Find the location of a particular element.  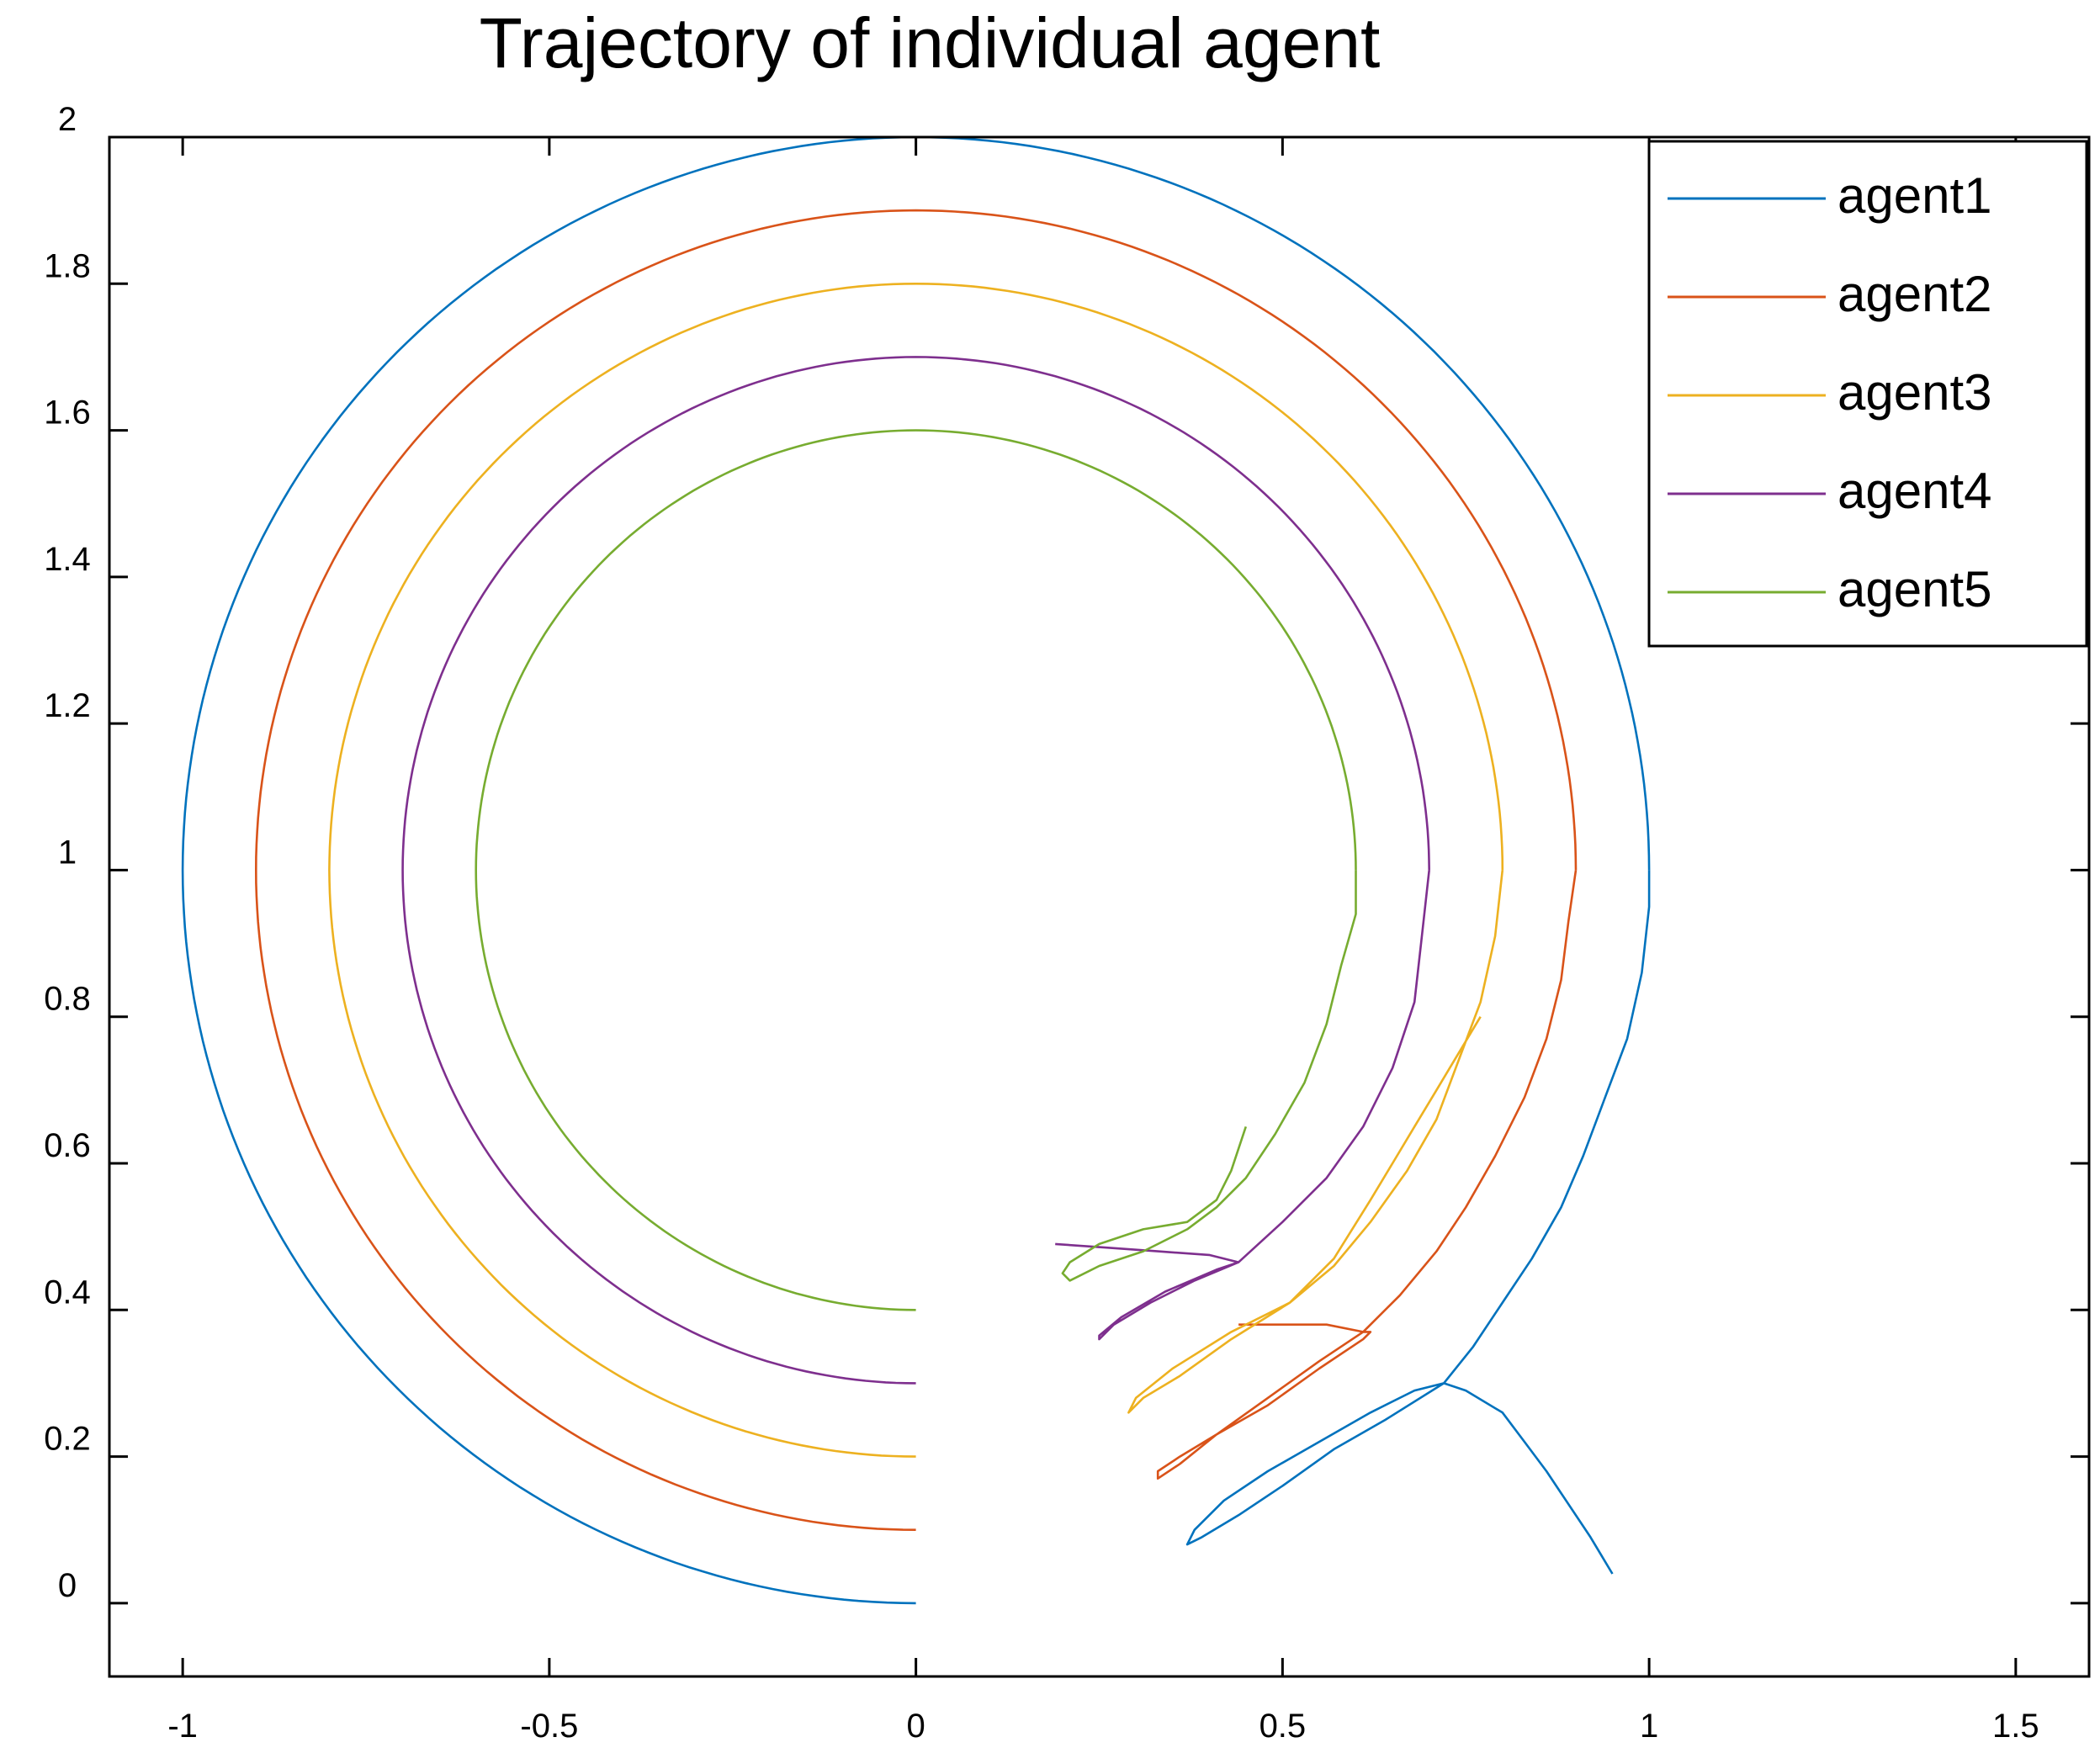

y-tick-label: 1.6 is located at coordinates (67, 413).